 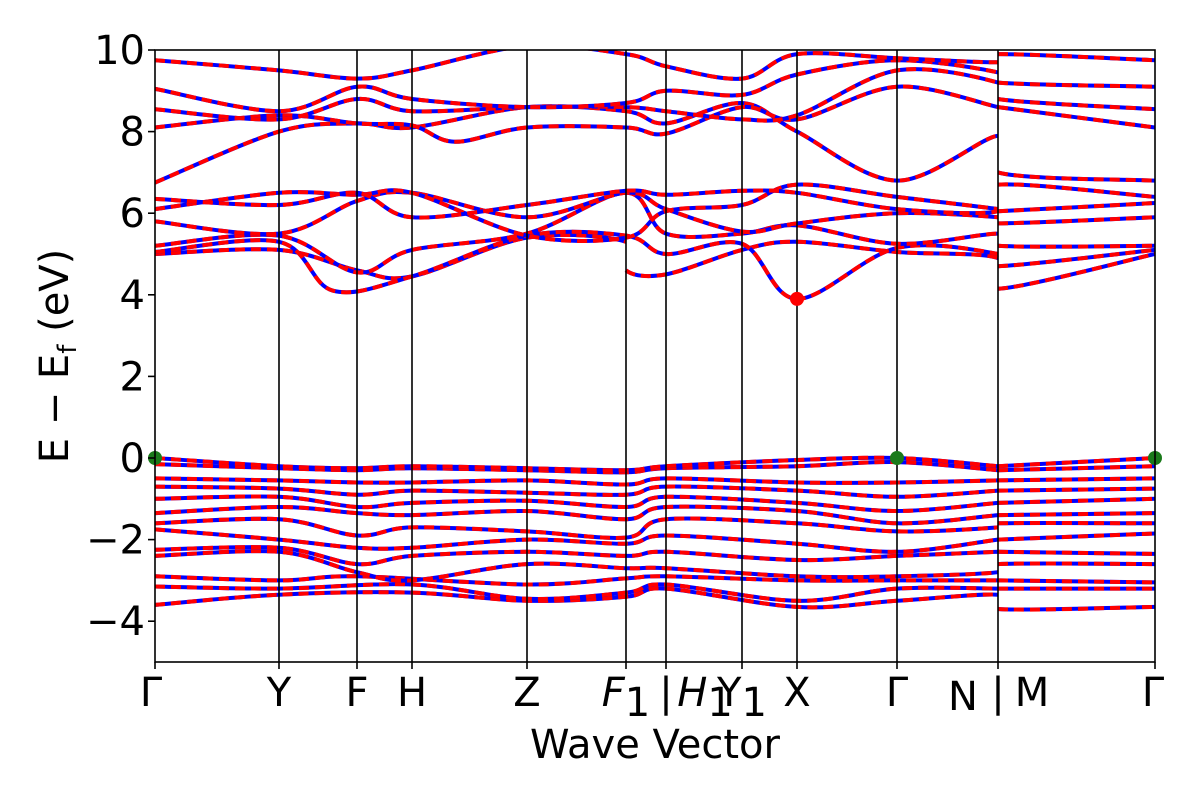 What do you see at coordinates (55, 409) in the screenshot?
I see `y-axis-label-main: E − E` at bounding box center [55, 409].